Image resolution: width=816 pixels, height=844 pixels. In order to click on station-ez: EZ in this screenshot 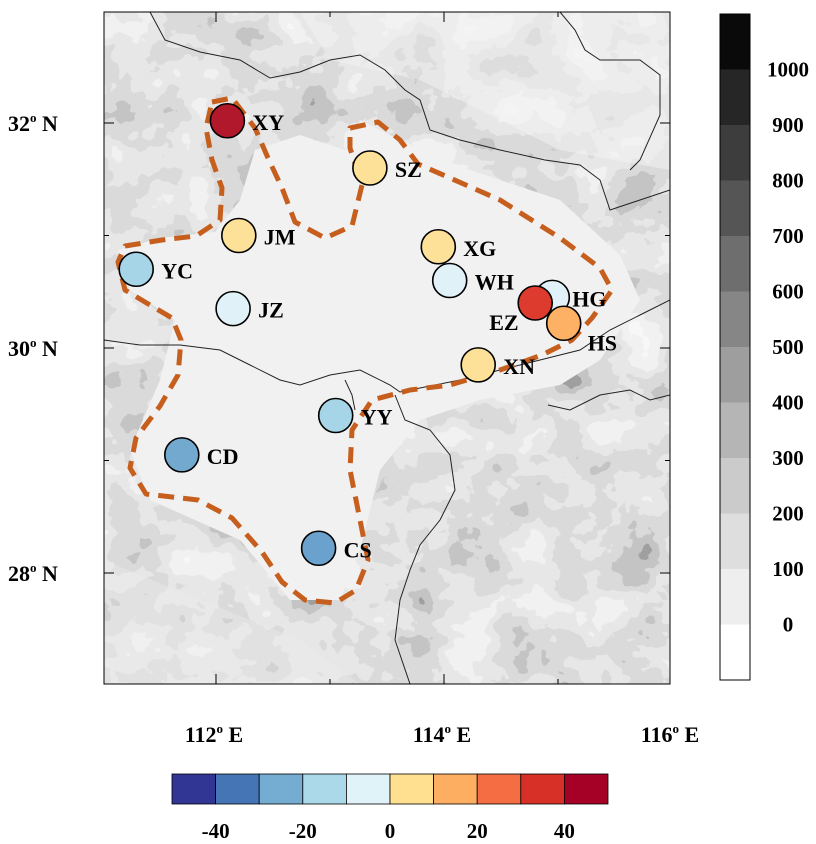, I will do `click(521, 310)`.